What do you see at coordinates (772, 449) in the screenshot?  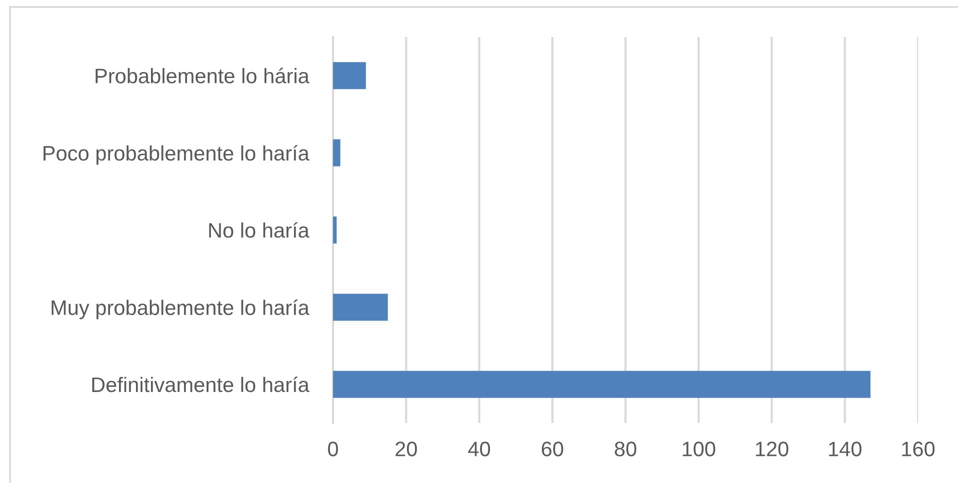 I see `x-tick-label: 120` at bounding box center [772, 449].